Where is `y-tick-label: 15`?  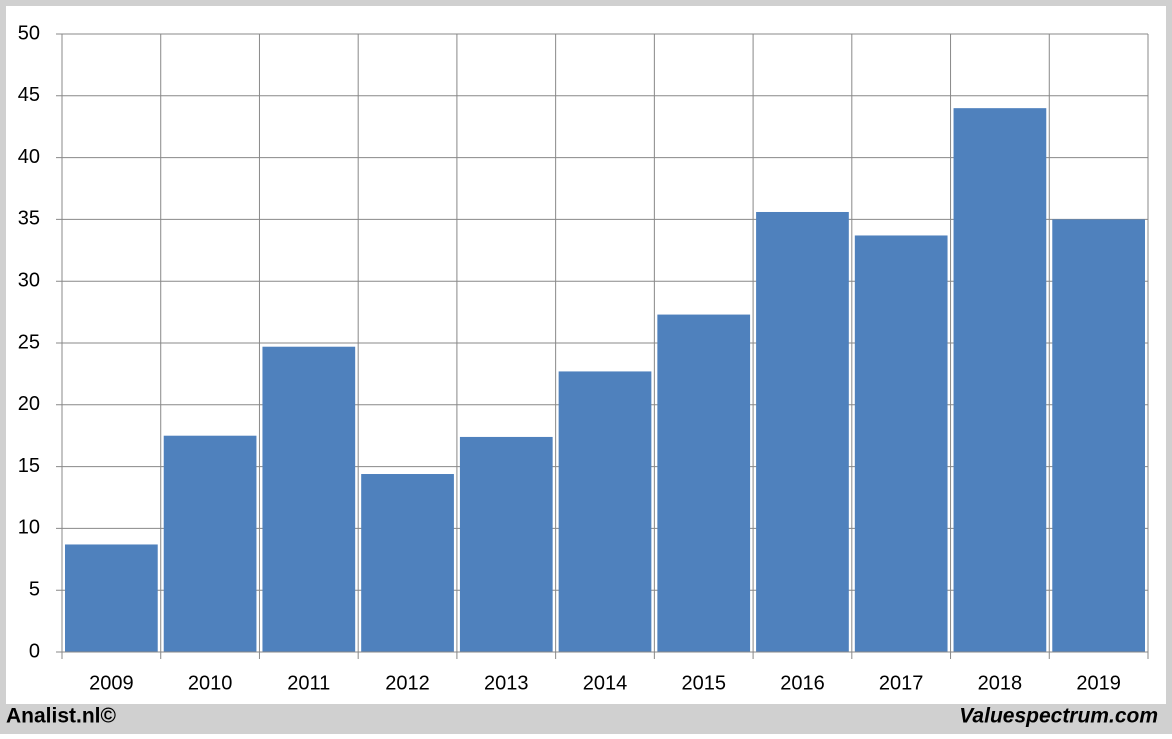 y-tick-label: 15 is located at coordinates (29, 466).